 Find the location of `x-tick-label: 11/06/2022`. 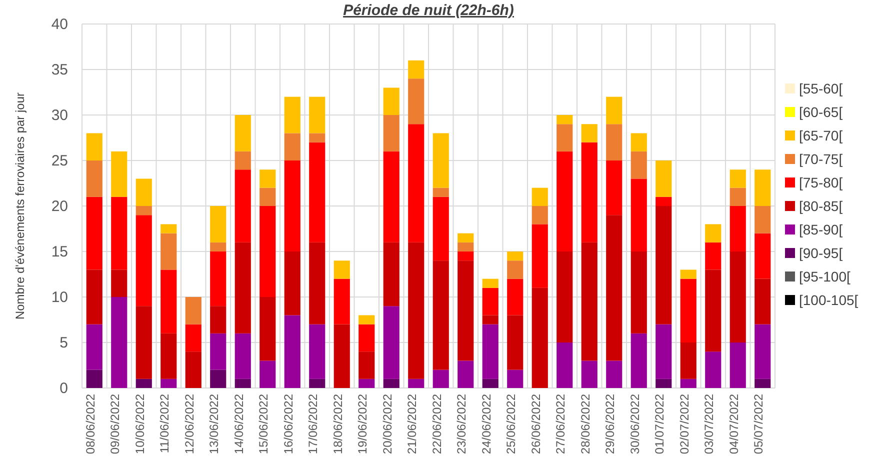

x-tick-label: 11/06/2022 is located at coordinates (165, 424).